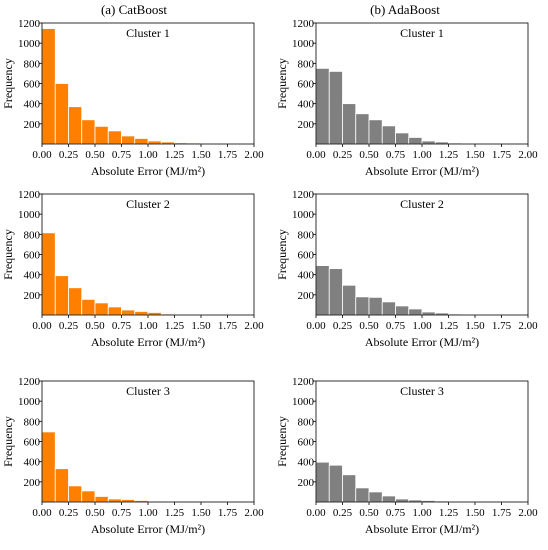 This screenshot has height=550, width=548. What do you see at coordinates (134, 9) in the screenshot?
I see `column-title-catboost: (a) CatBoost` at bounding box center [134, 9].